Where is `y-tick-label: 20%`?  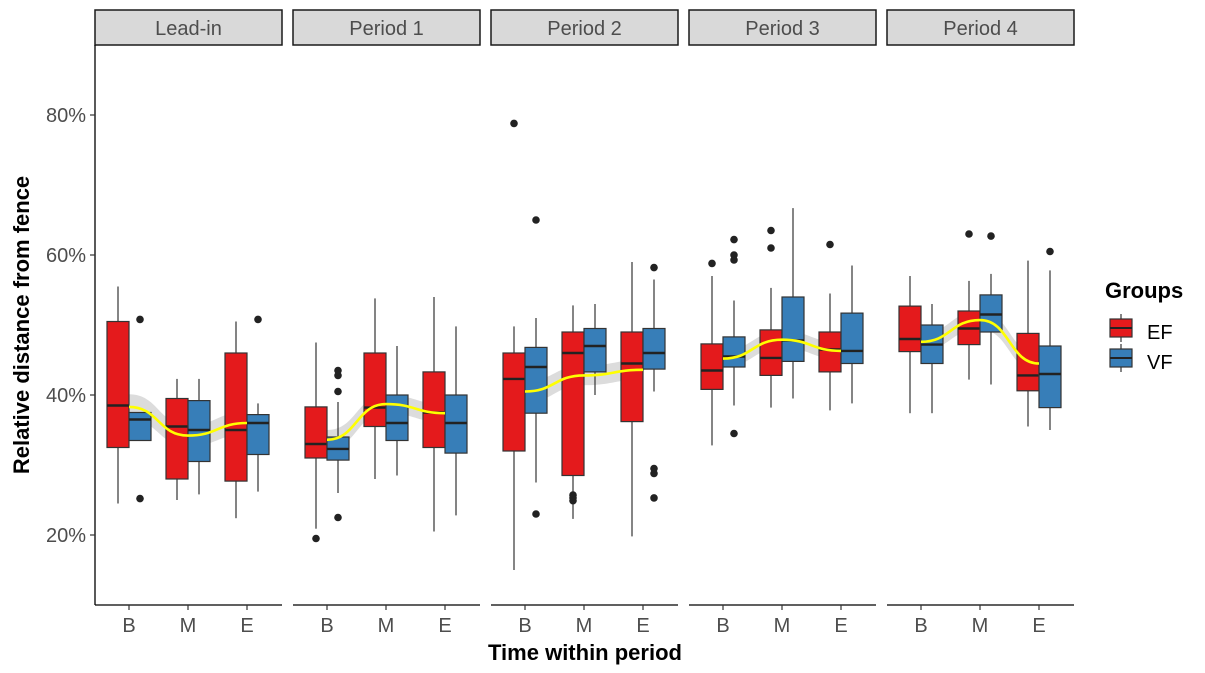
y-tick-label: 20% is located at coordinates (66, 536).